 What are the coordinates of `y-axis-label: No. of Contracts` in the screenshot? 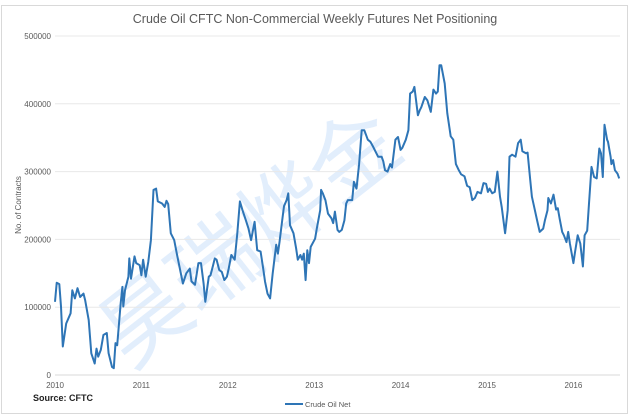 It's located at (18, 205).